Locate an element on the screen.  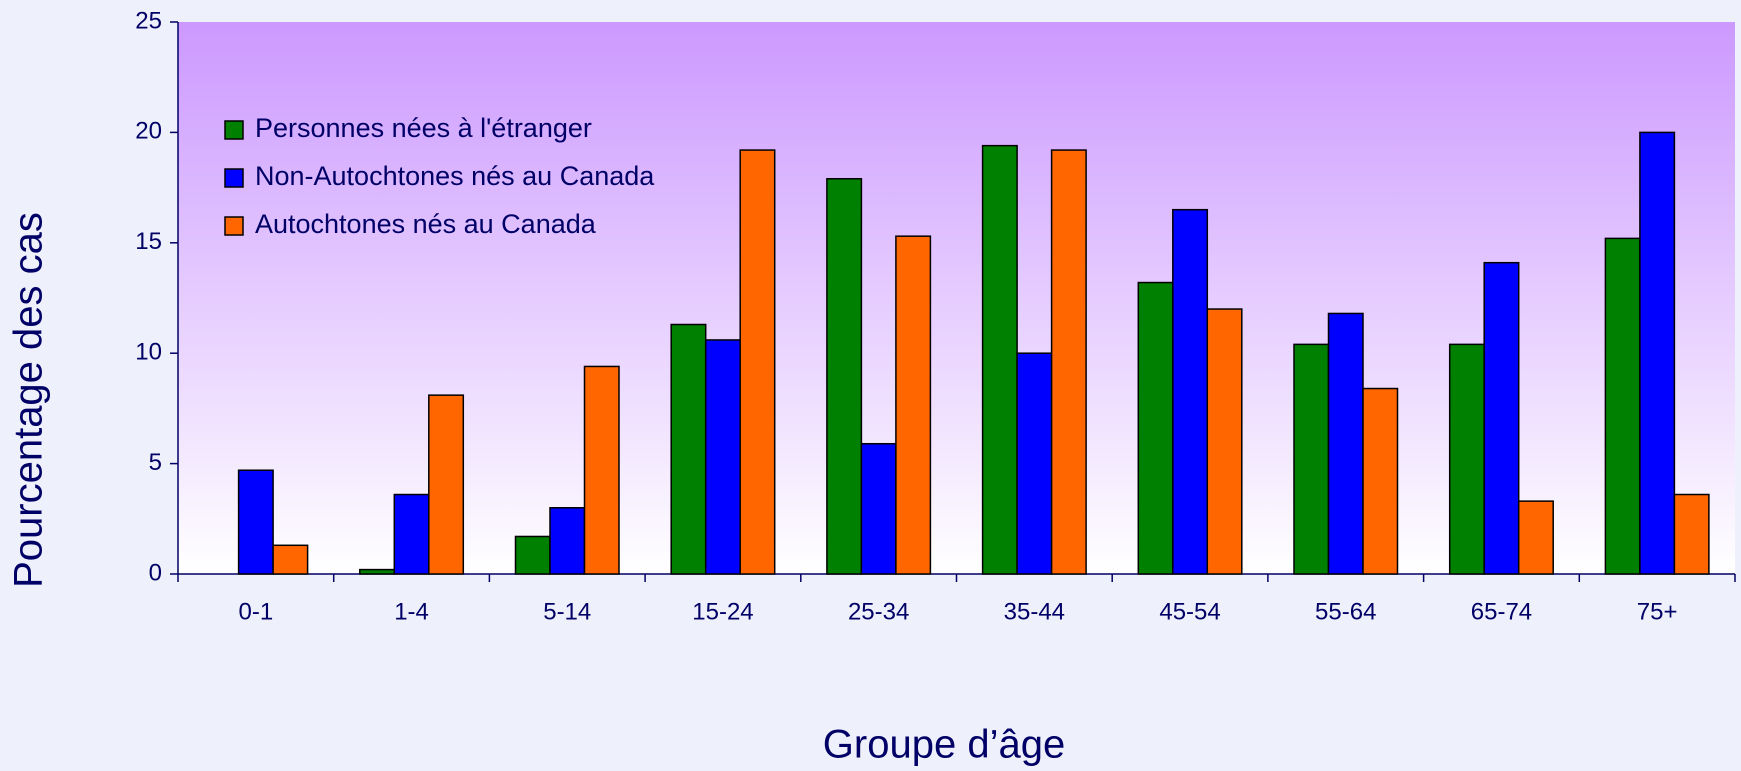
x-tick-label: 45-54 is located at coordinates (1189, 611).